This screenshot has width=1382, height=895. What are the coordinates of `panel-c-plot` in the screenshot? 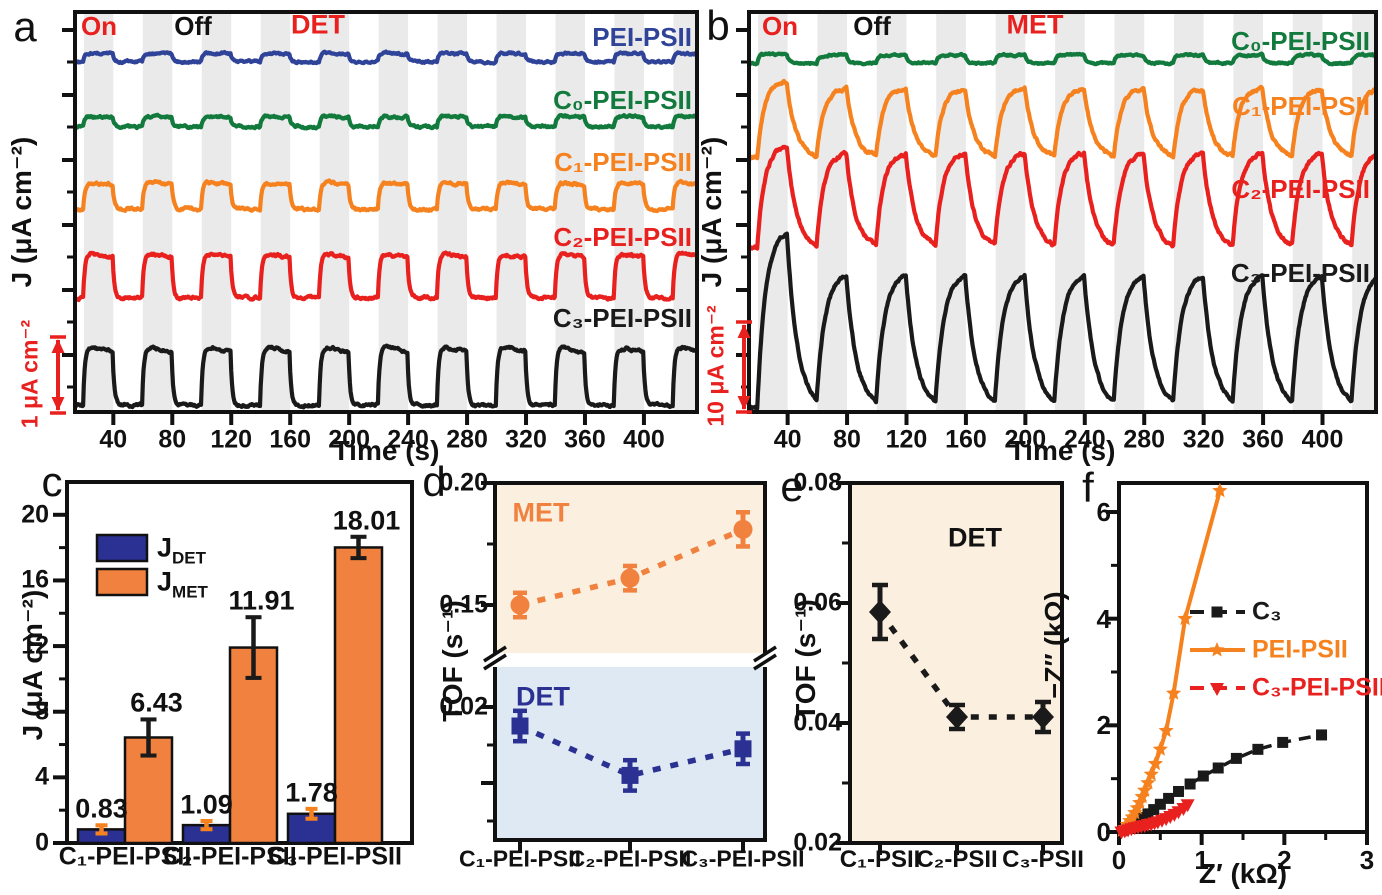 It's located at (233, 662).